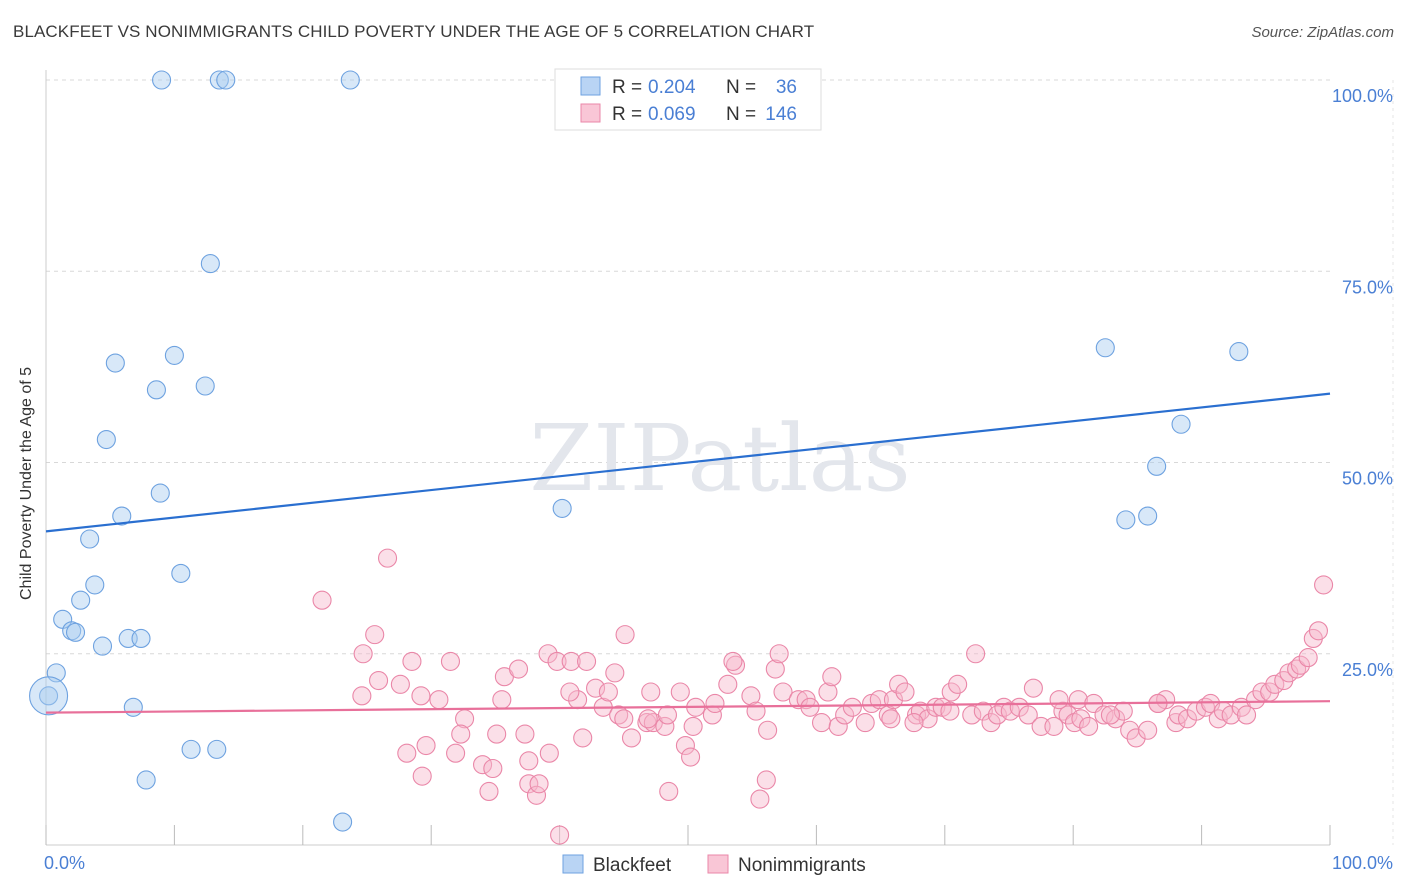 The width and height of the screenshot is (1406, 892). What do you see at coordinates (781, 114) in the screenshot?
I see `legend-n-value: 146` at bounding box center [781, 114].